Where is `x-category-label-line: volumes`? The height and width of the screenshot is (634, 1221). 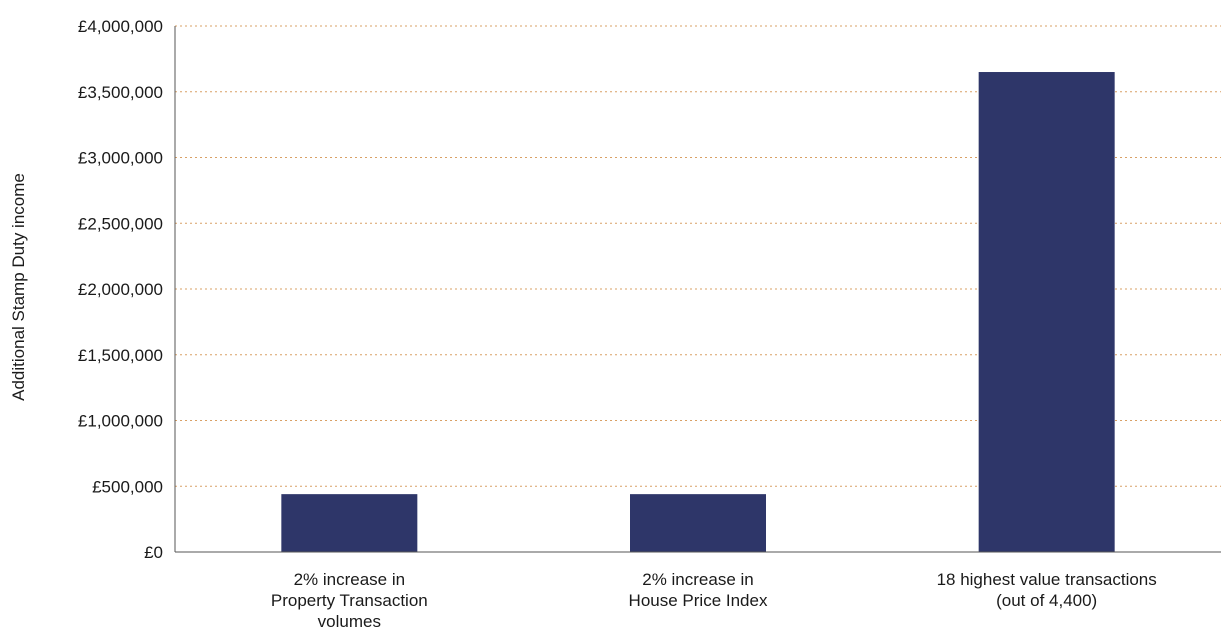
x-category-label-line: volumes is located at coordinates (349, 621).